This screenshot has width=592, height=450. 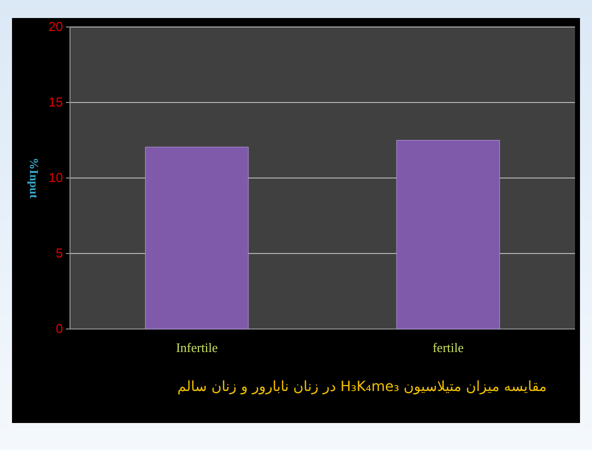 What do you see at coordinates (59, 253) in the screenshot?
I see `y-tick-label: 5` at bounding box center [59, 253].